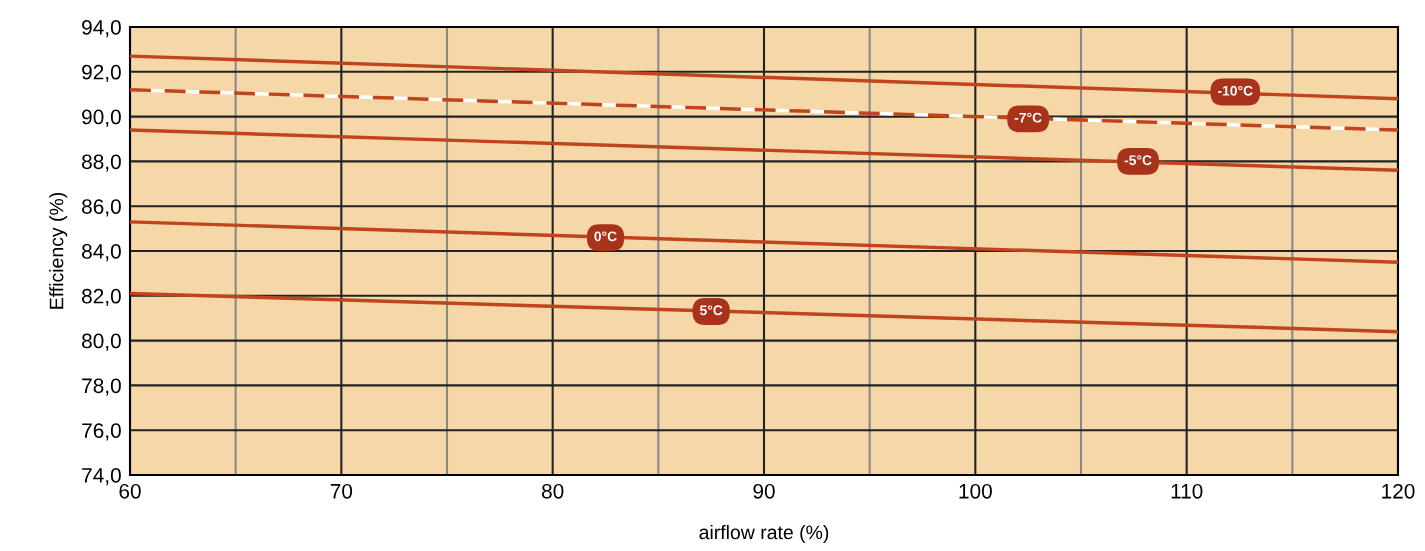 The image size is (1425, 551). Describe the element at coordinates (101, 387) in the screenshot. I see `y-tick-label: 78,0` at that location.